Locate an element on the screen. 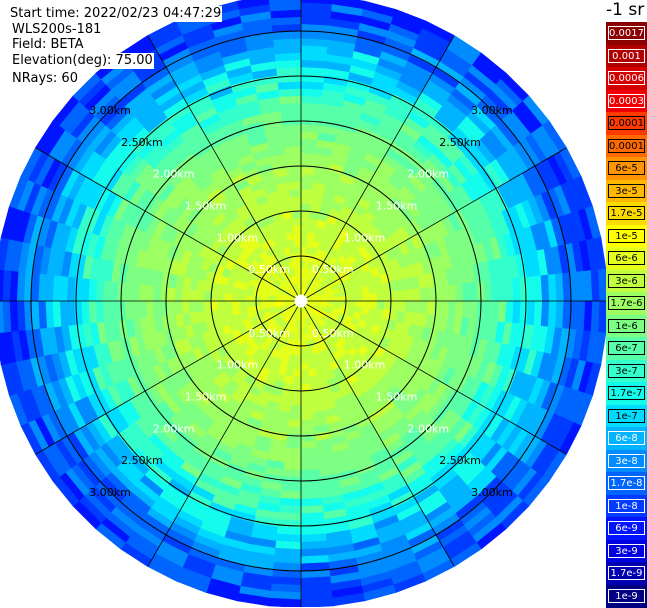 This screenshot has height=608, width=647. colorbar-tick-label: 1e-6 is located at coordinates (626, 325).